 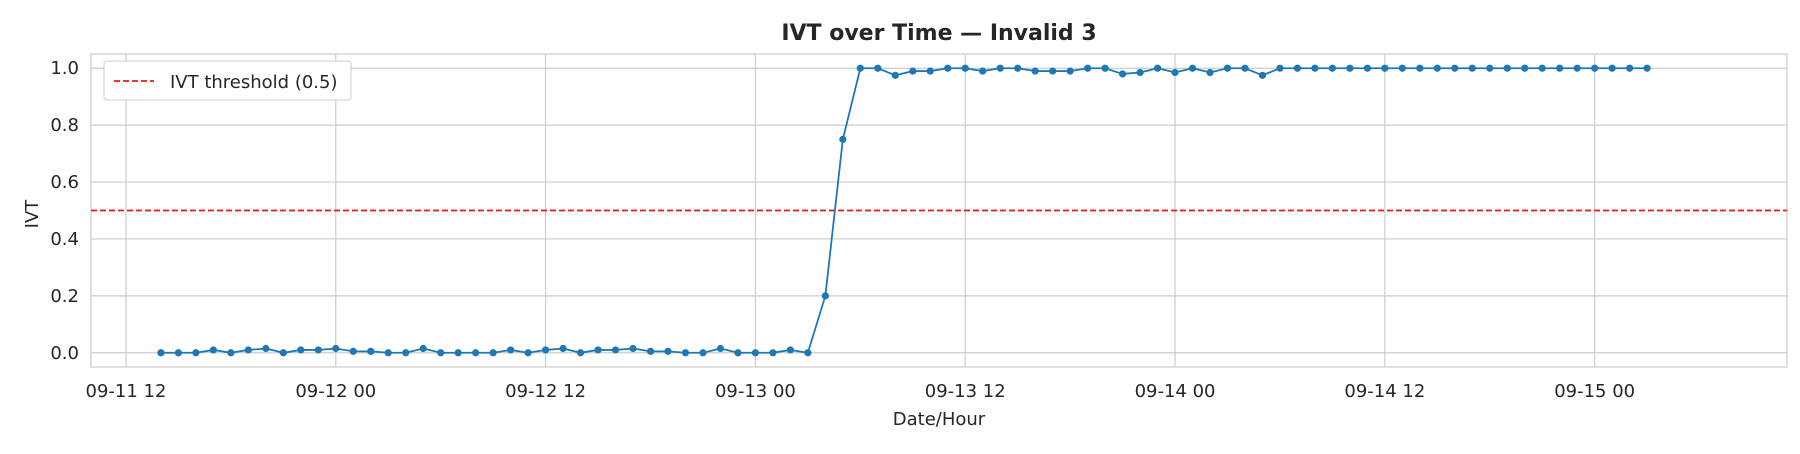 I want to click on chart-title: IVT over Time — Invalid 3, so click(x=938, y=33).